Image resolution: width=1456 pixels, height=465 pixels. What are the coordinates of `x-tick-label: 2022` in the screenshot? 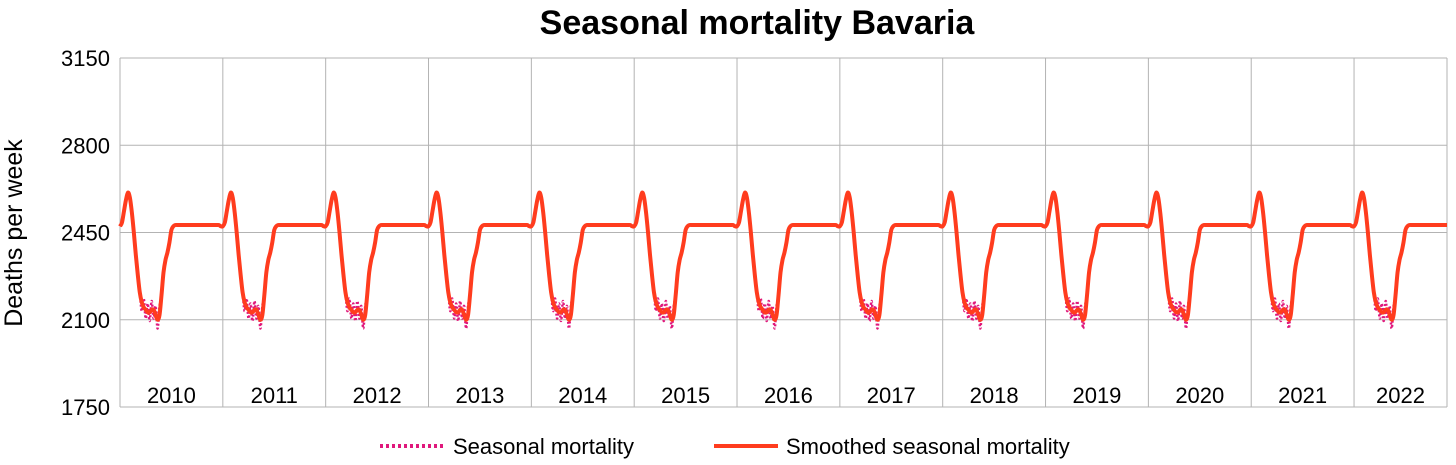 It's located at (1400, 395).